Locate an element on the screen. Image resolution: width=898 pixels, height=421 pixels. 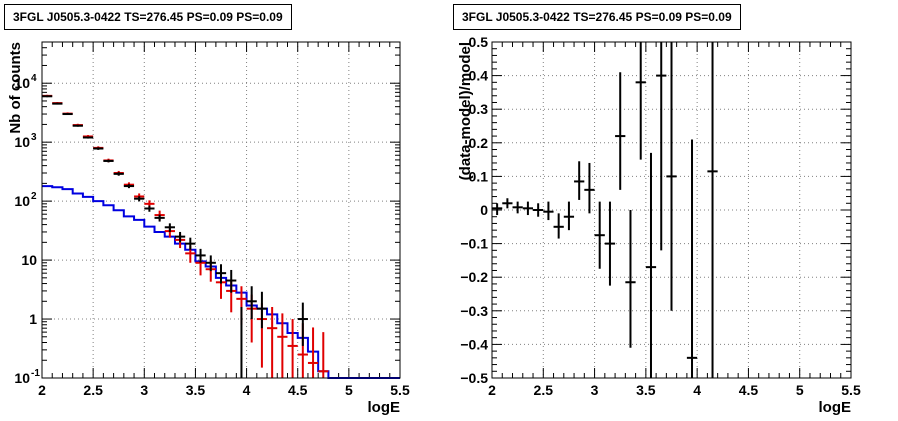
y-axis-label: (data-model)/model is located at coordinates (465, 111).